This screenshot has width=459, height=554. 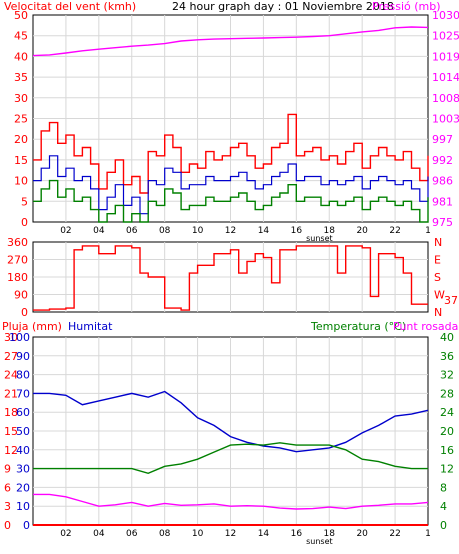 I want to click on pressure-tick-label: 1014, so click(x=445, y=77).